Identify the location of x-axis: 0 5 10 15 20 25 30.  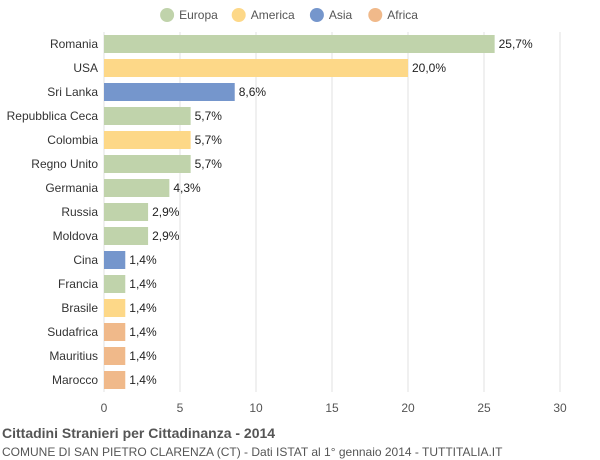
(334, 408).